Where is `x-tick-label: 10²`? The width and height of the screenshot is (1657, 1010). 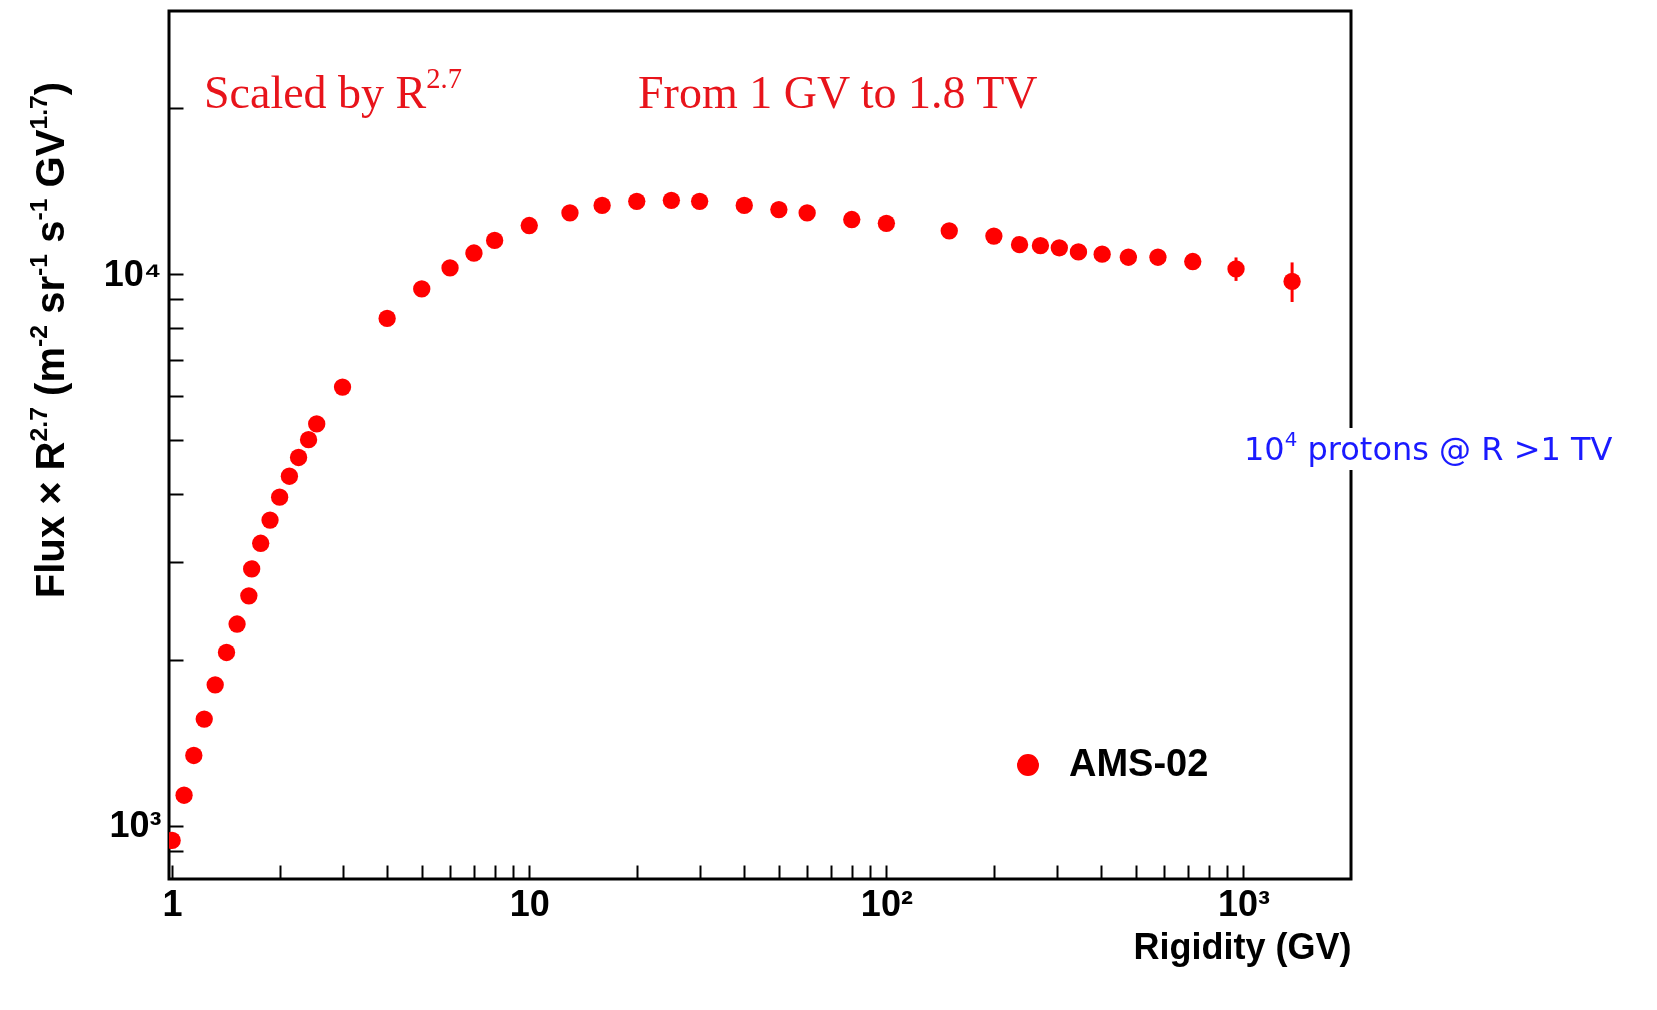 x-tick-label: 10² is located at coordinates (886, 903).